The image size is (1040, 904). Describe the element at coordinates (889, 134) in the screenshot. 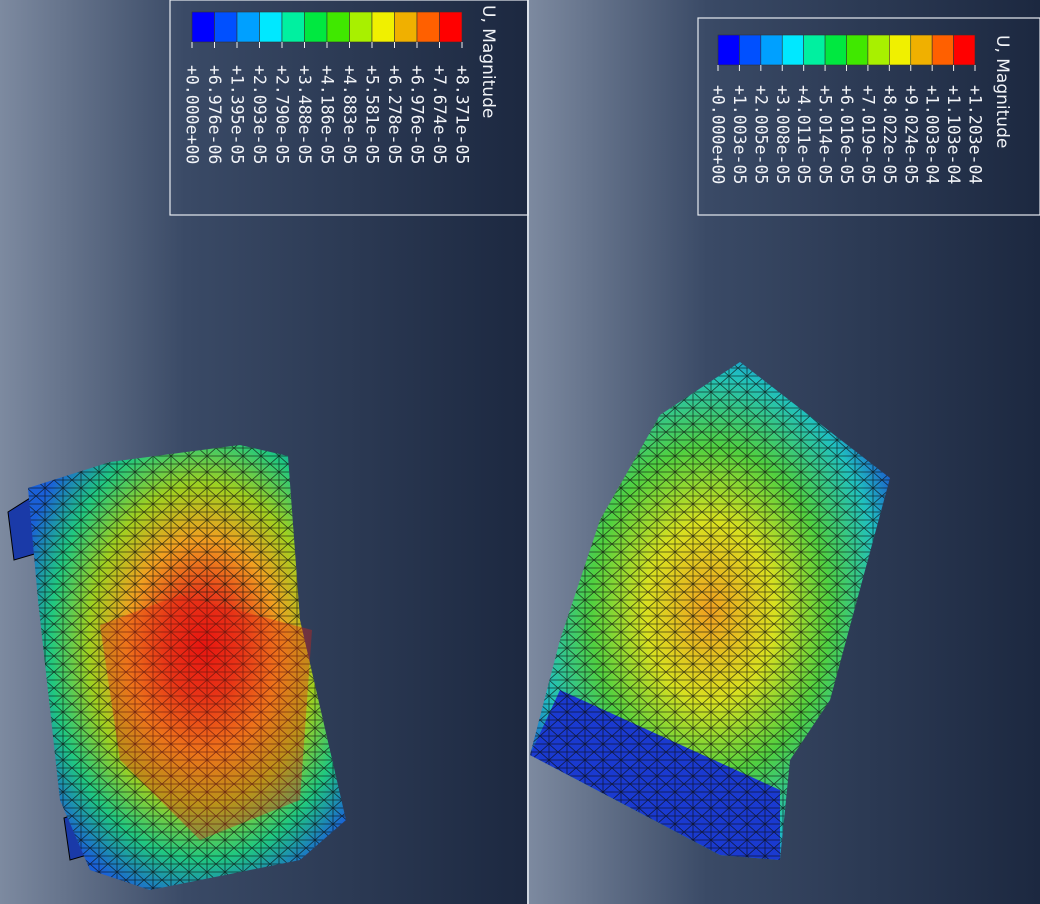

I see `legend-label: +8.022e-05` at that location.